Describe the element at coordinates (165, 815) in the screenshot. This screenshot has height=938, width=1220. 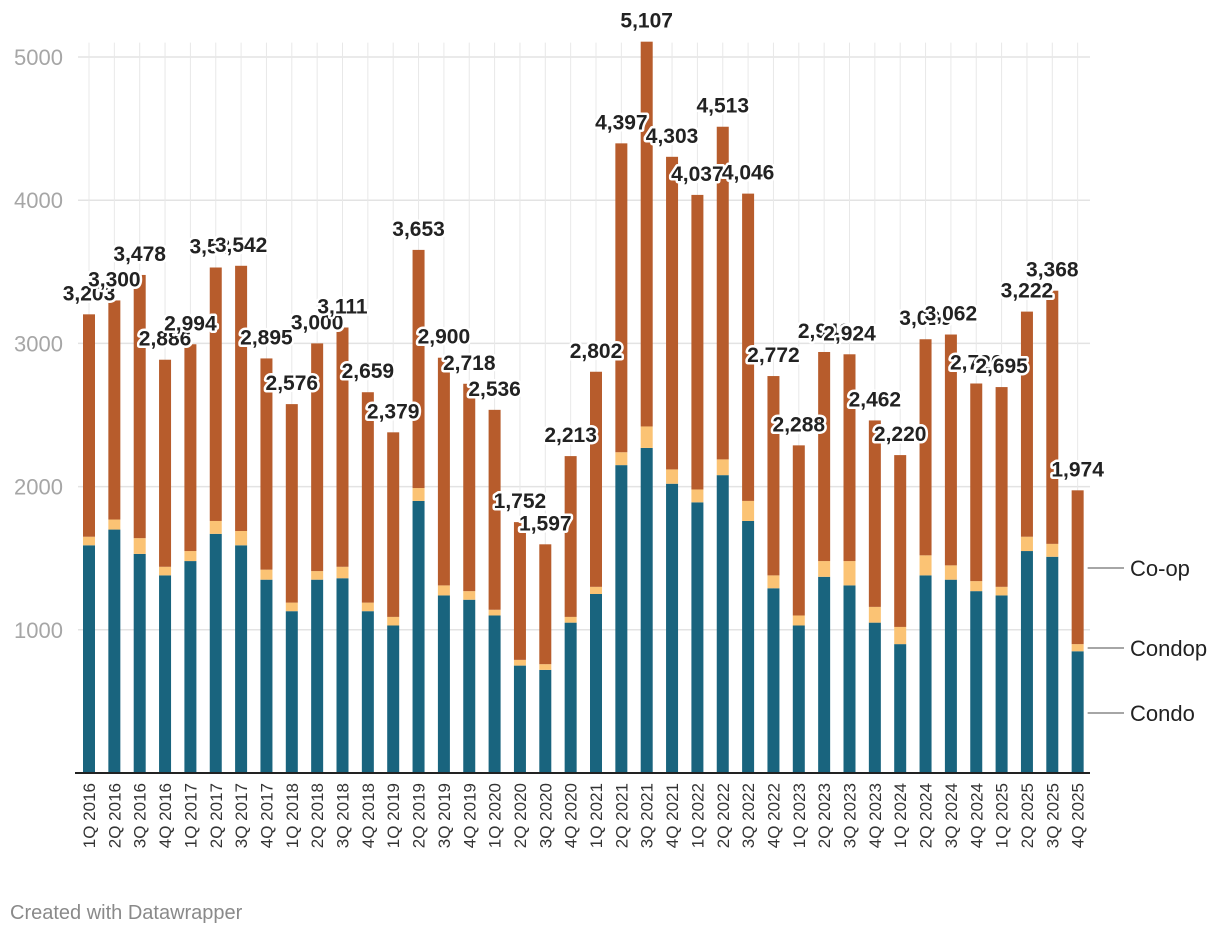
I see `x-tick-label: 4Q 2016` at that location.